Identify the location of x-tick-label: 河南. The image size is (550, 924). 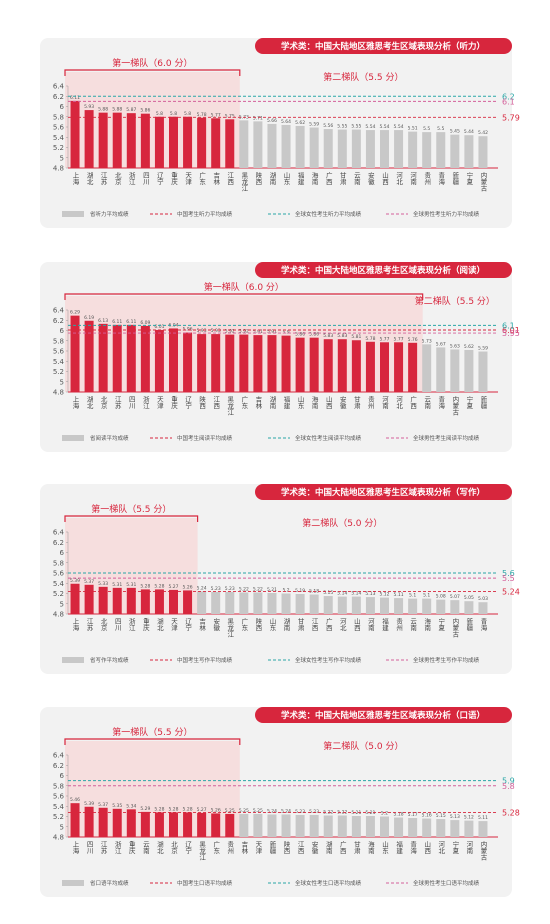
(370, 625).